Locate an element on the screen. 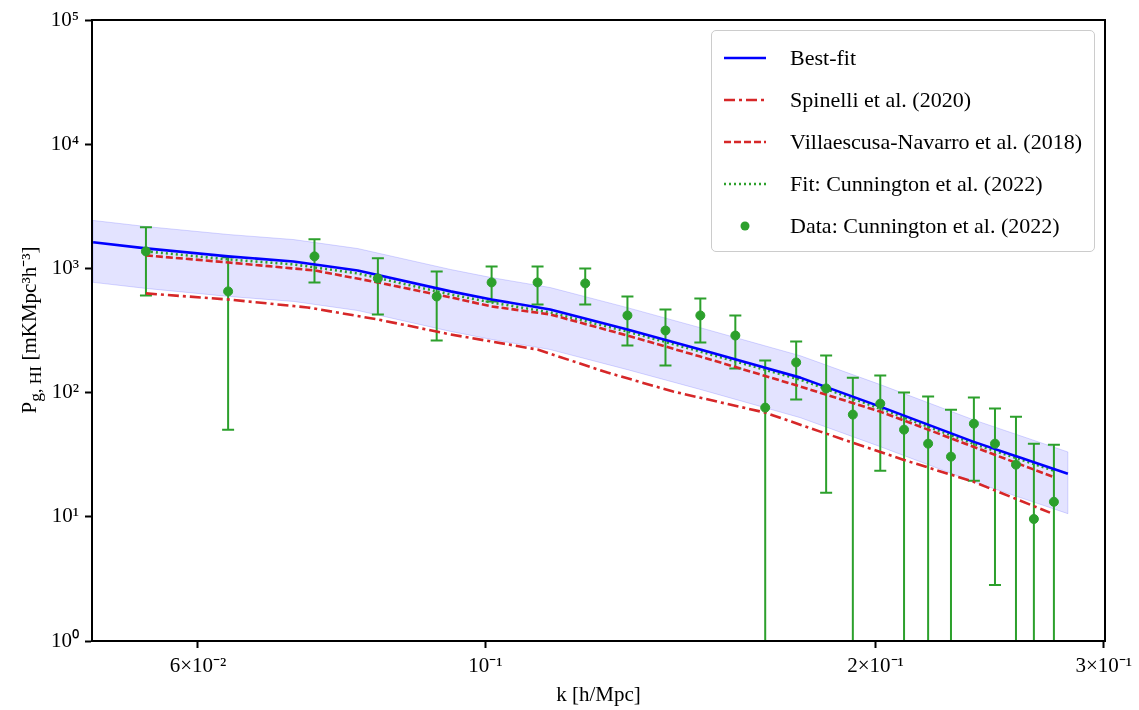 The width and height of the screenshot is (1139, 710). legend-label: Villaescusa-Navarro et al. (2018) is located at coordinates (936, 142).